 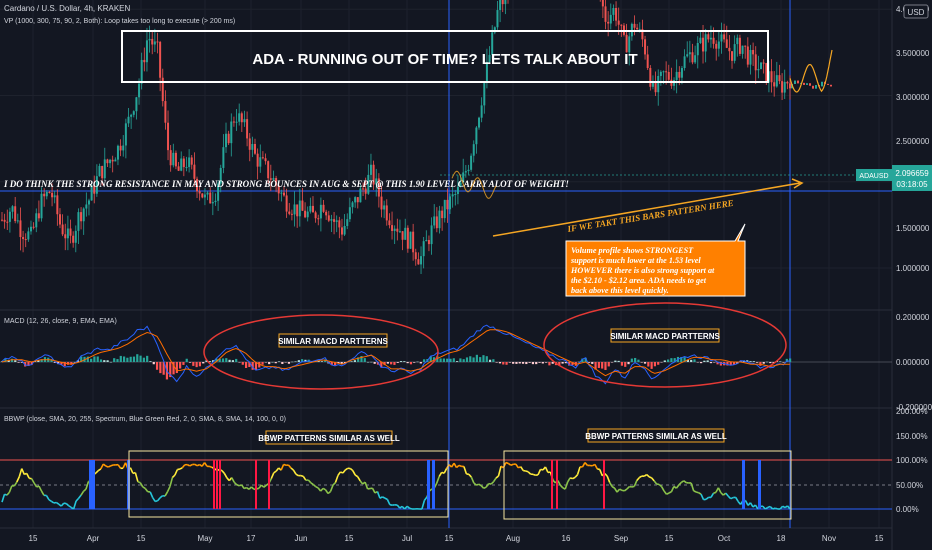 I want to click on bbwp-label-left: BBWP PATTERNS SIMILAR AS WELL, so click(x=329, y=438).